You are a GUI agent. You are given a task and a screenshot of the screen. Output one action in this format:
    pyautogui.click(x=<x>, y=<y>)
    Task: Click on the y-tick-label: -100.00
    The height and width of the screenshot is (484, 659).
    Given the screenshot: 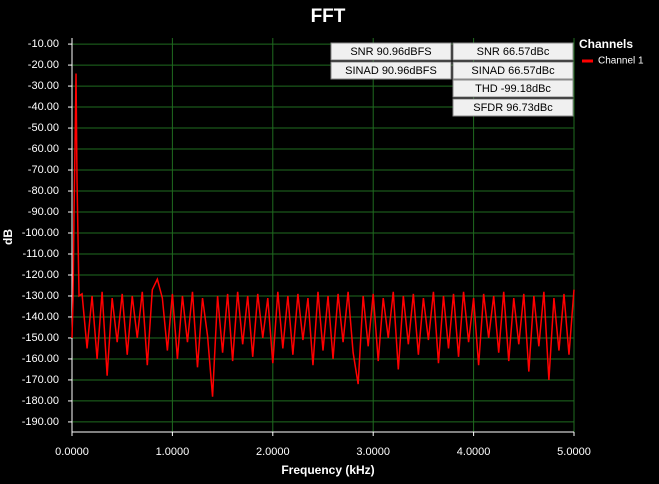 What is the action you would take?
    pyautogui.click(x=40, y=233)
    